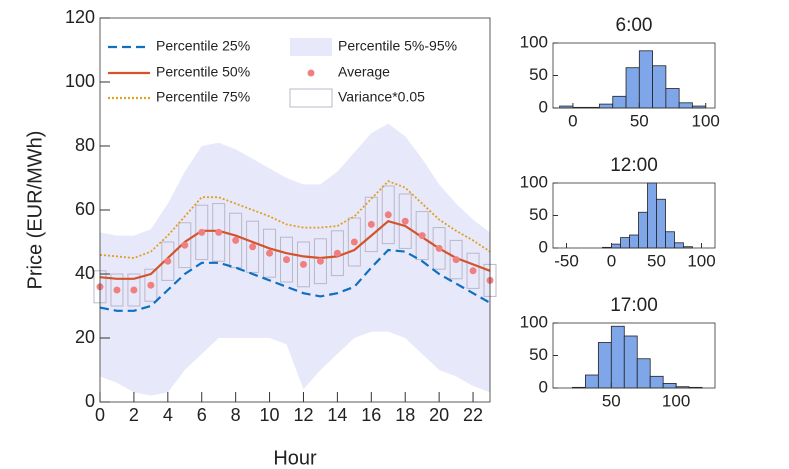 The height and width of the screenshot is (469, 789). What do you see at coordinates (381, 97) in the screenshot?
I see `legend-label: Variance*0.05` at bounding box center [381, 97].